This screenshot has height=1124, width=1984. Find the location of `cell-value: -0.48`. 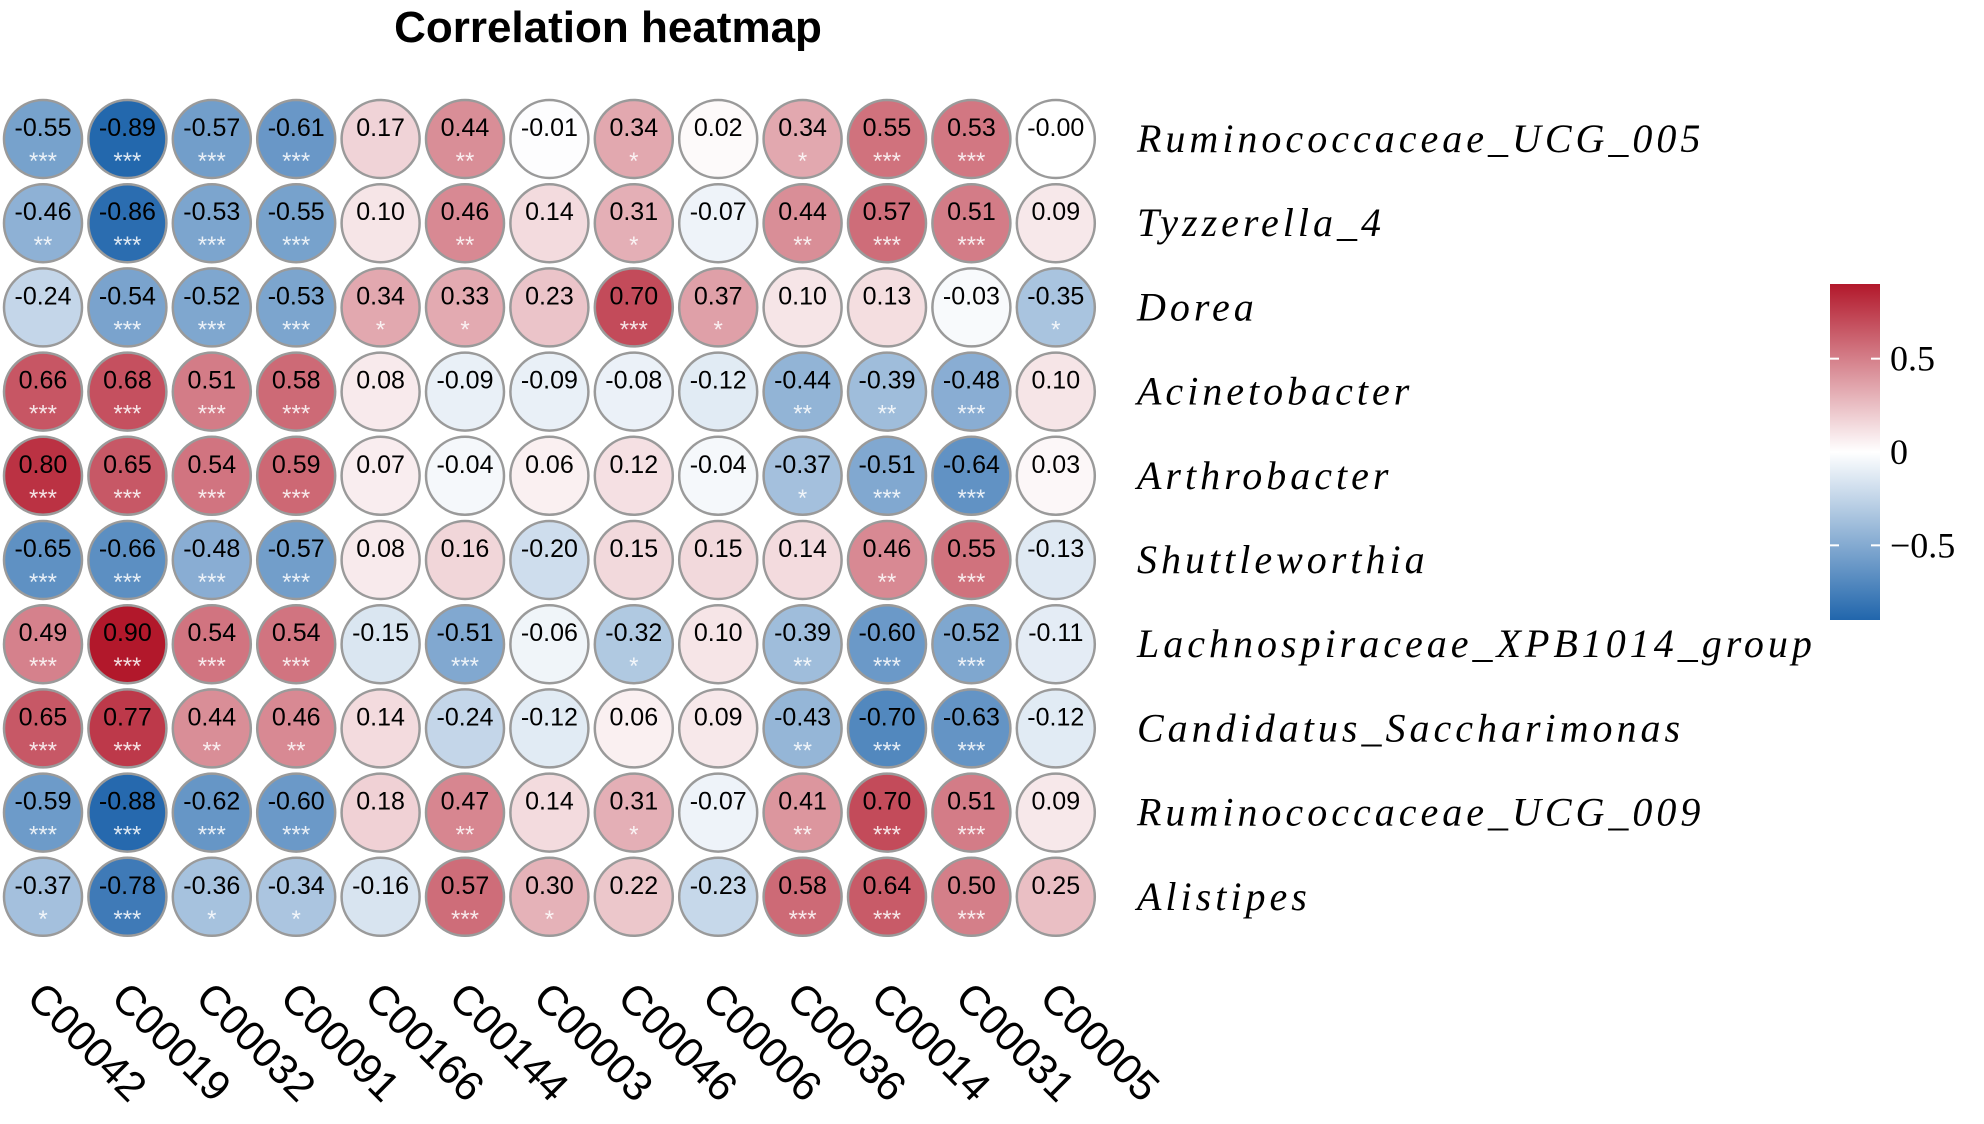

cell-value: -0.48 is located at coordinates (971, 381).